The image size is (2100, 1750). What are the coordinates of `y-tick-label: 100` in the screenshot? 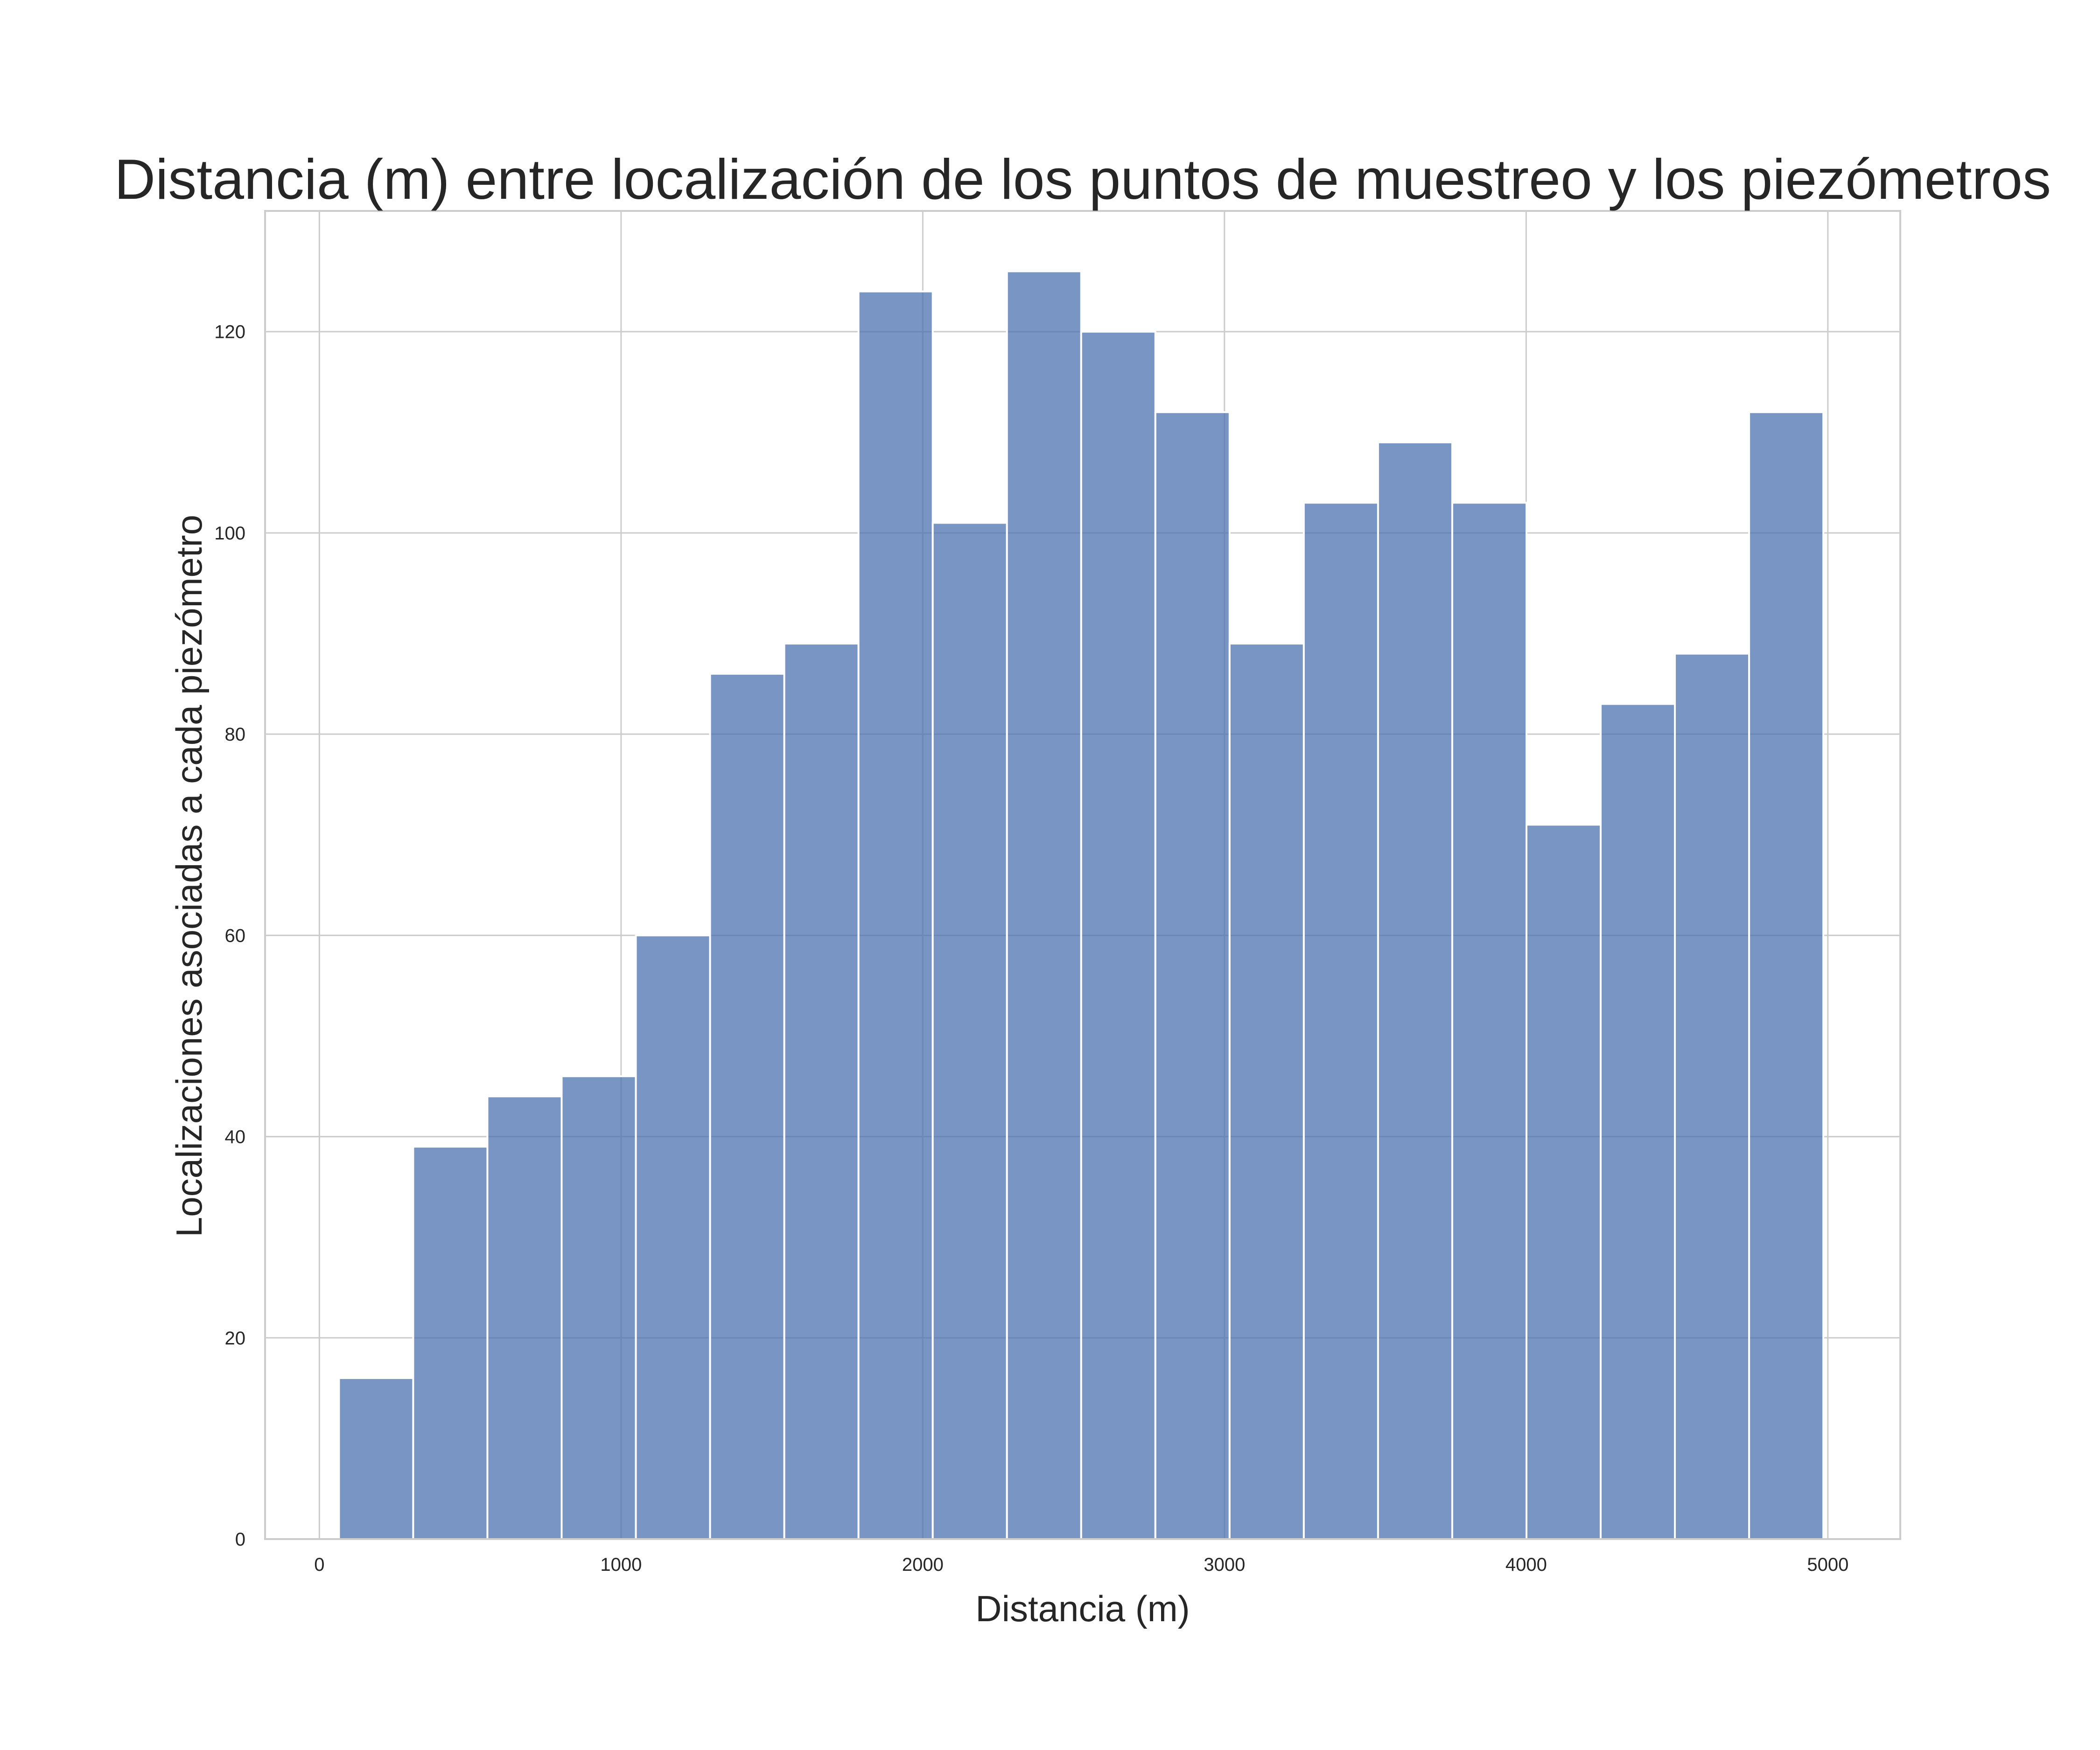 It's located at (229, 533).